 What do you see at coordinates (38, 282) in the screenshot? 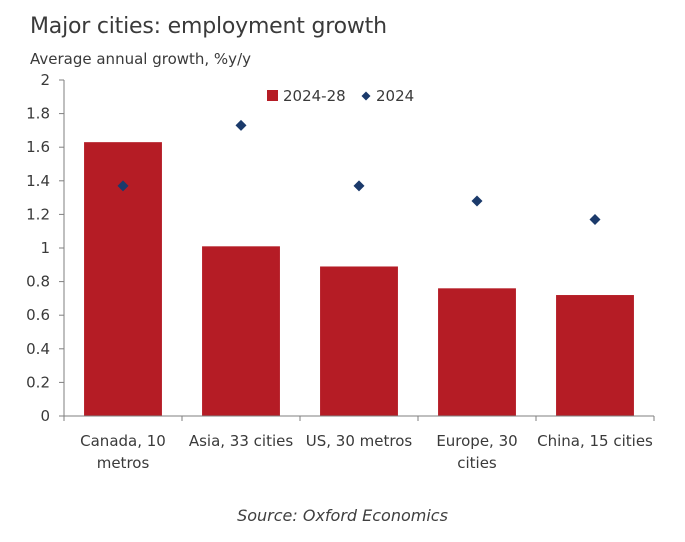
I see `y-tick-label: 0.8` at bounding box center [38, 282].